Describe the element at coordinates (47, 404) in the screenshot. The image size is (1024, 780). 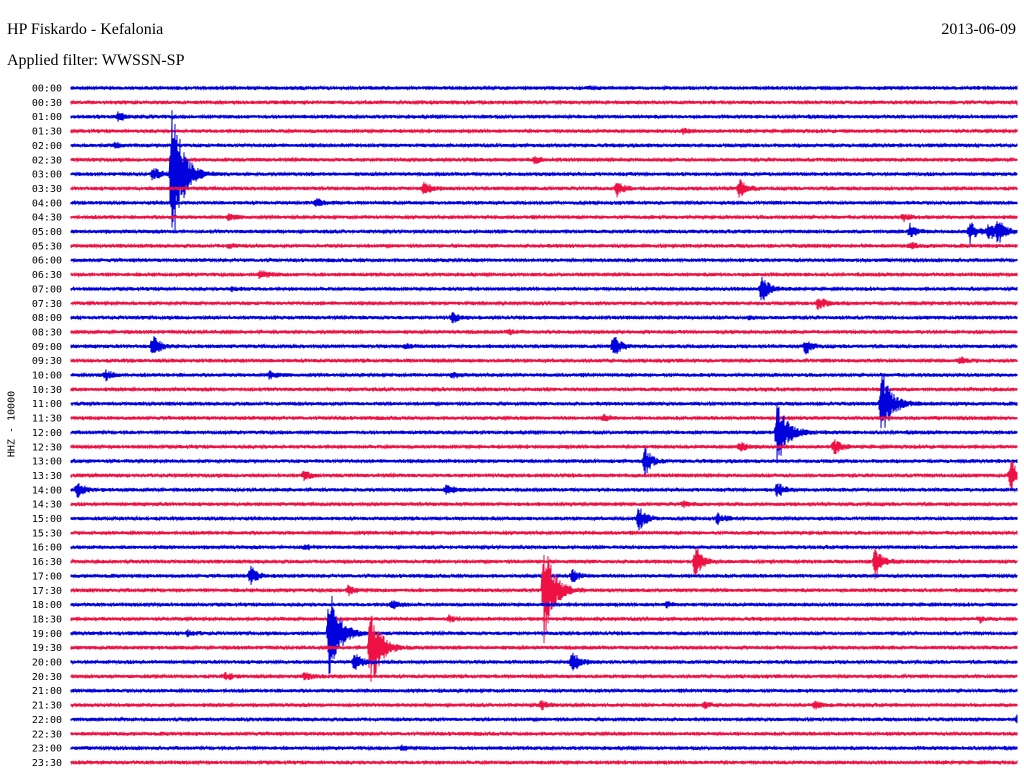
I see `time-tick-label: 11:00` at that location.